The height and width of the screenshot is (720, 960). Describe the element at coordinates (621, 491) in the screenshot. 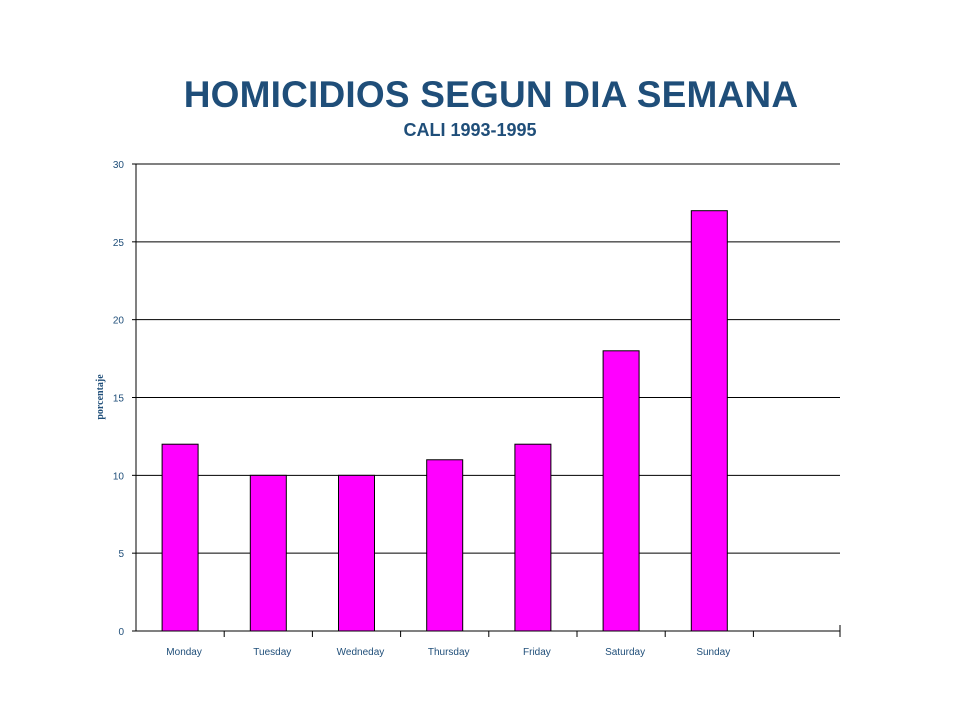

I see `bar-saturday` at that location.